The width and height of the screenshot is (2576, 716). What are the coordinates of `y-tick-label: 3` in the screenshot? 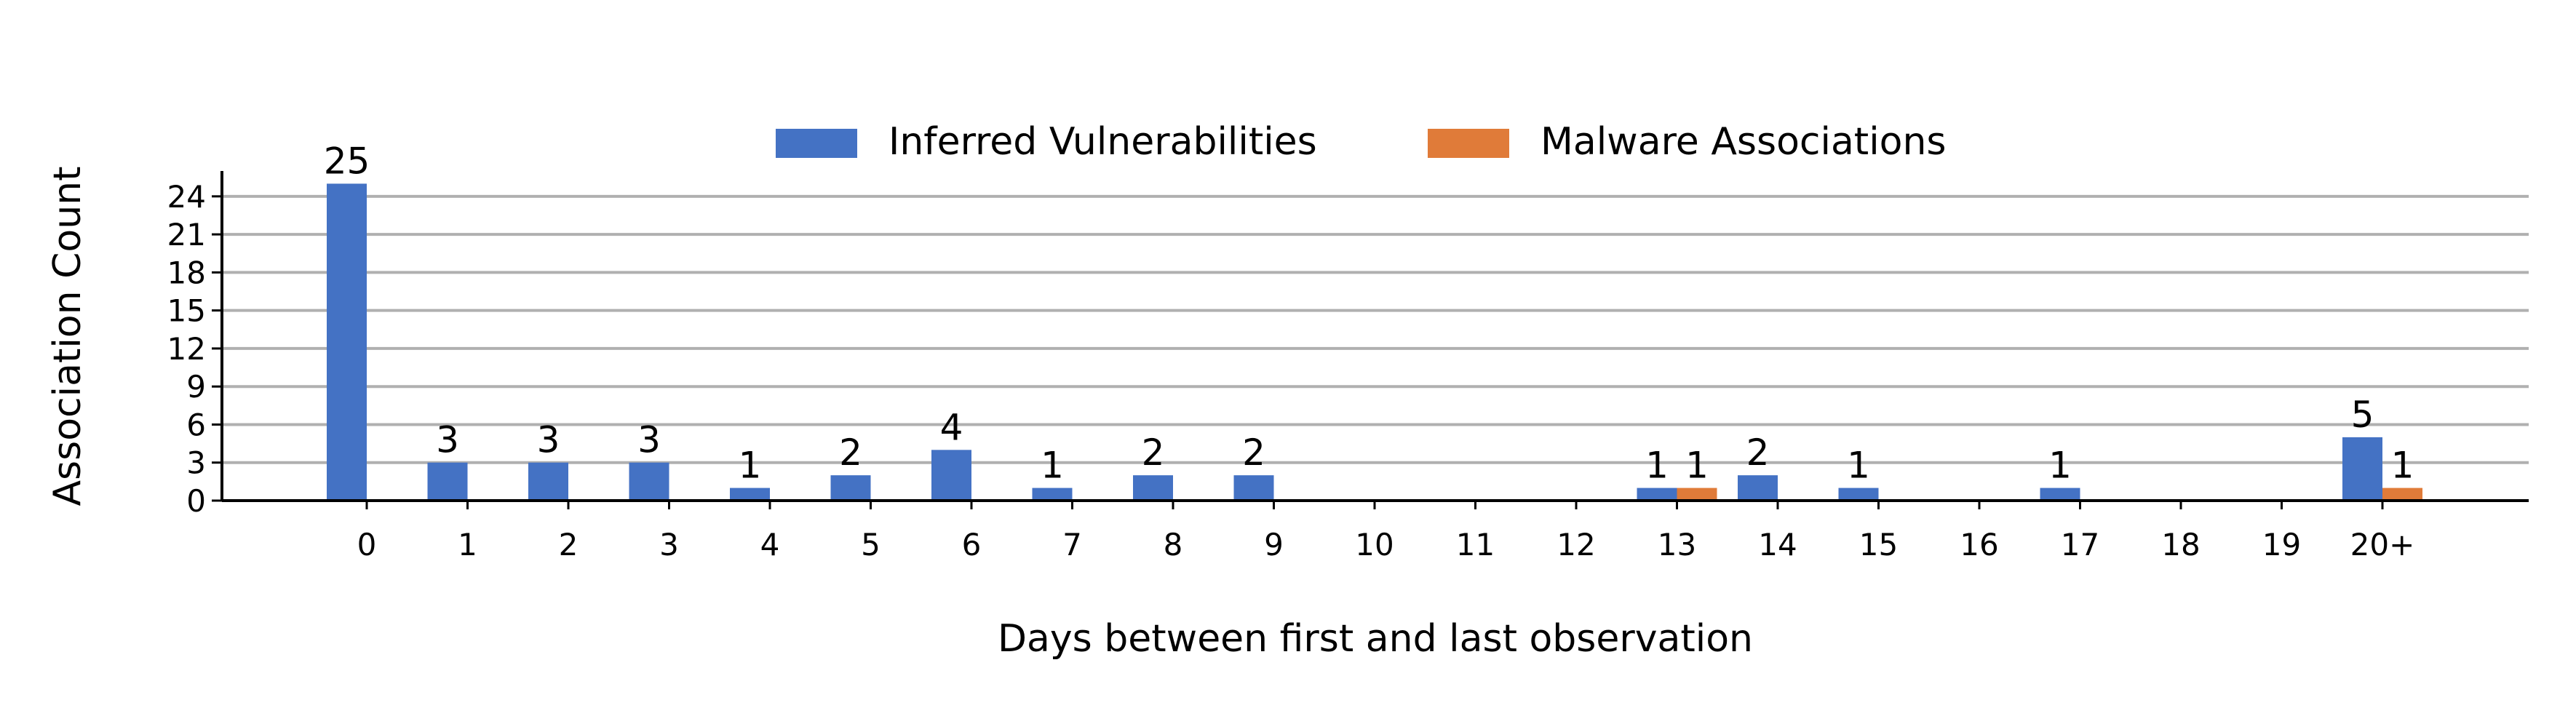 It's located at (196, 463).